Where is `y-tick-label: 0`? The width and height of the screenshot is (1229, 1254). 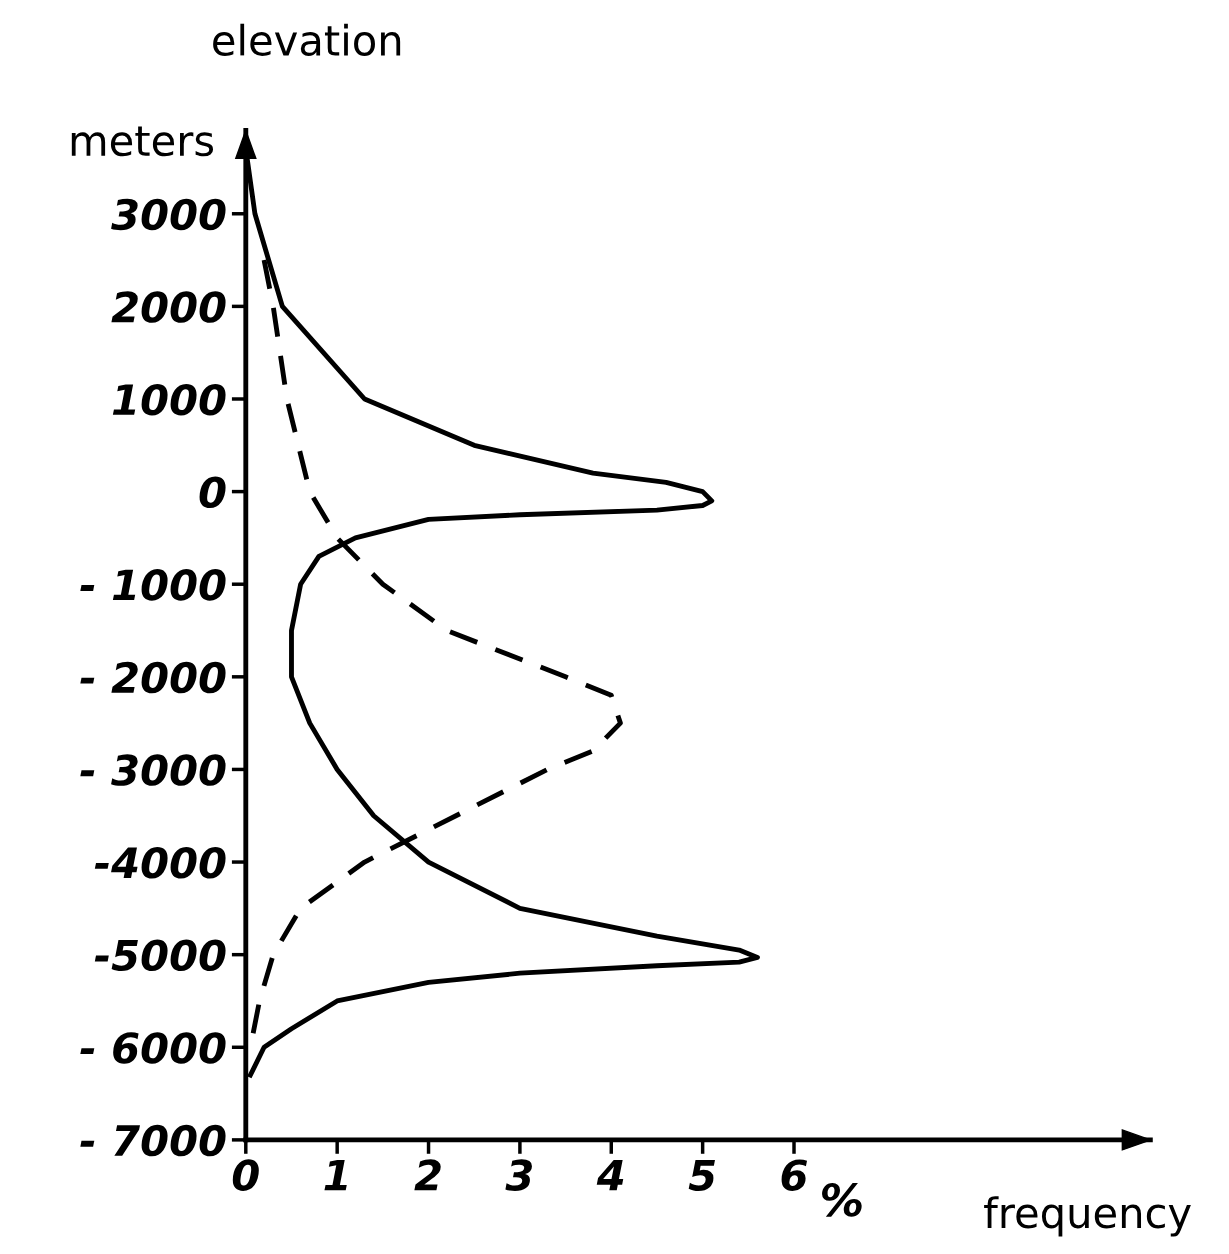 y-tick-label: 0 is located at coordinates (212, 492).